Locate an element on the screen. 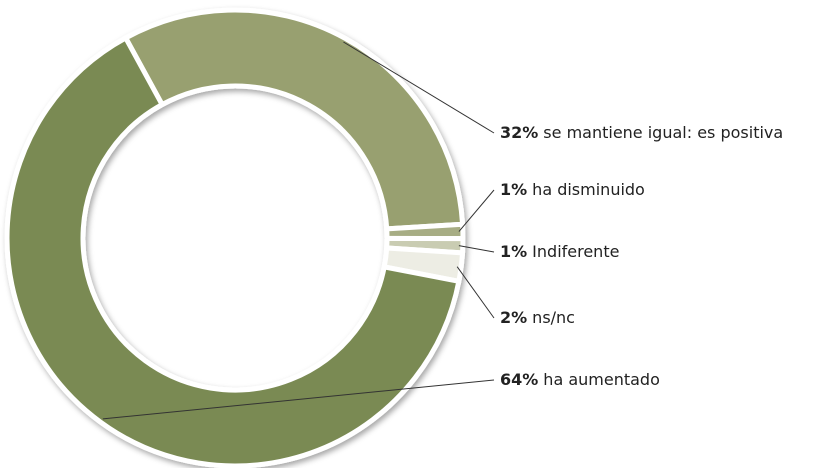 This screenshot has height=468, width=820. segment-name: se mantiene igual: es positiva is located at coordinates (663, 132).